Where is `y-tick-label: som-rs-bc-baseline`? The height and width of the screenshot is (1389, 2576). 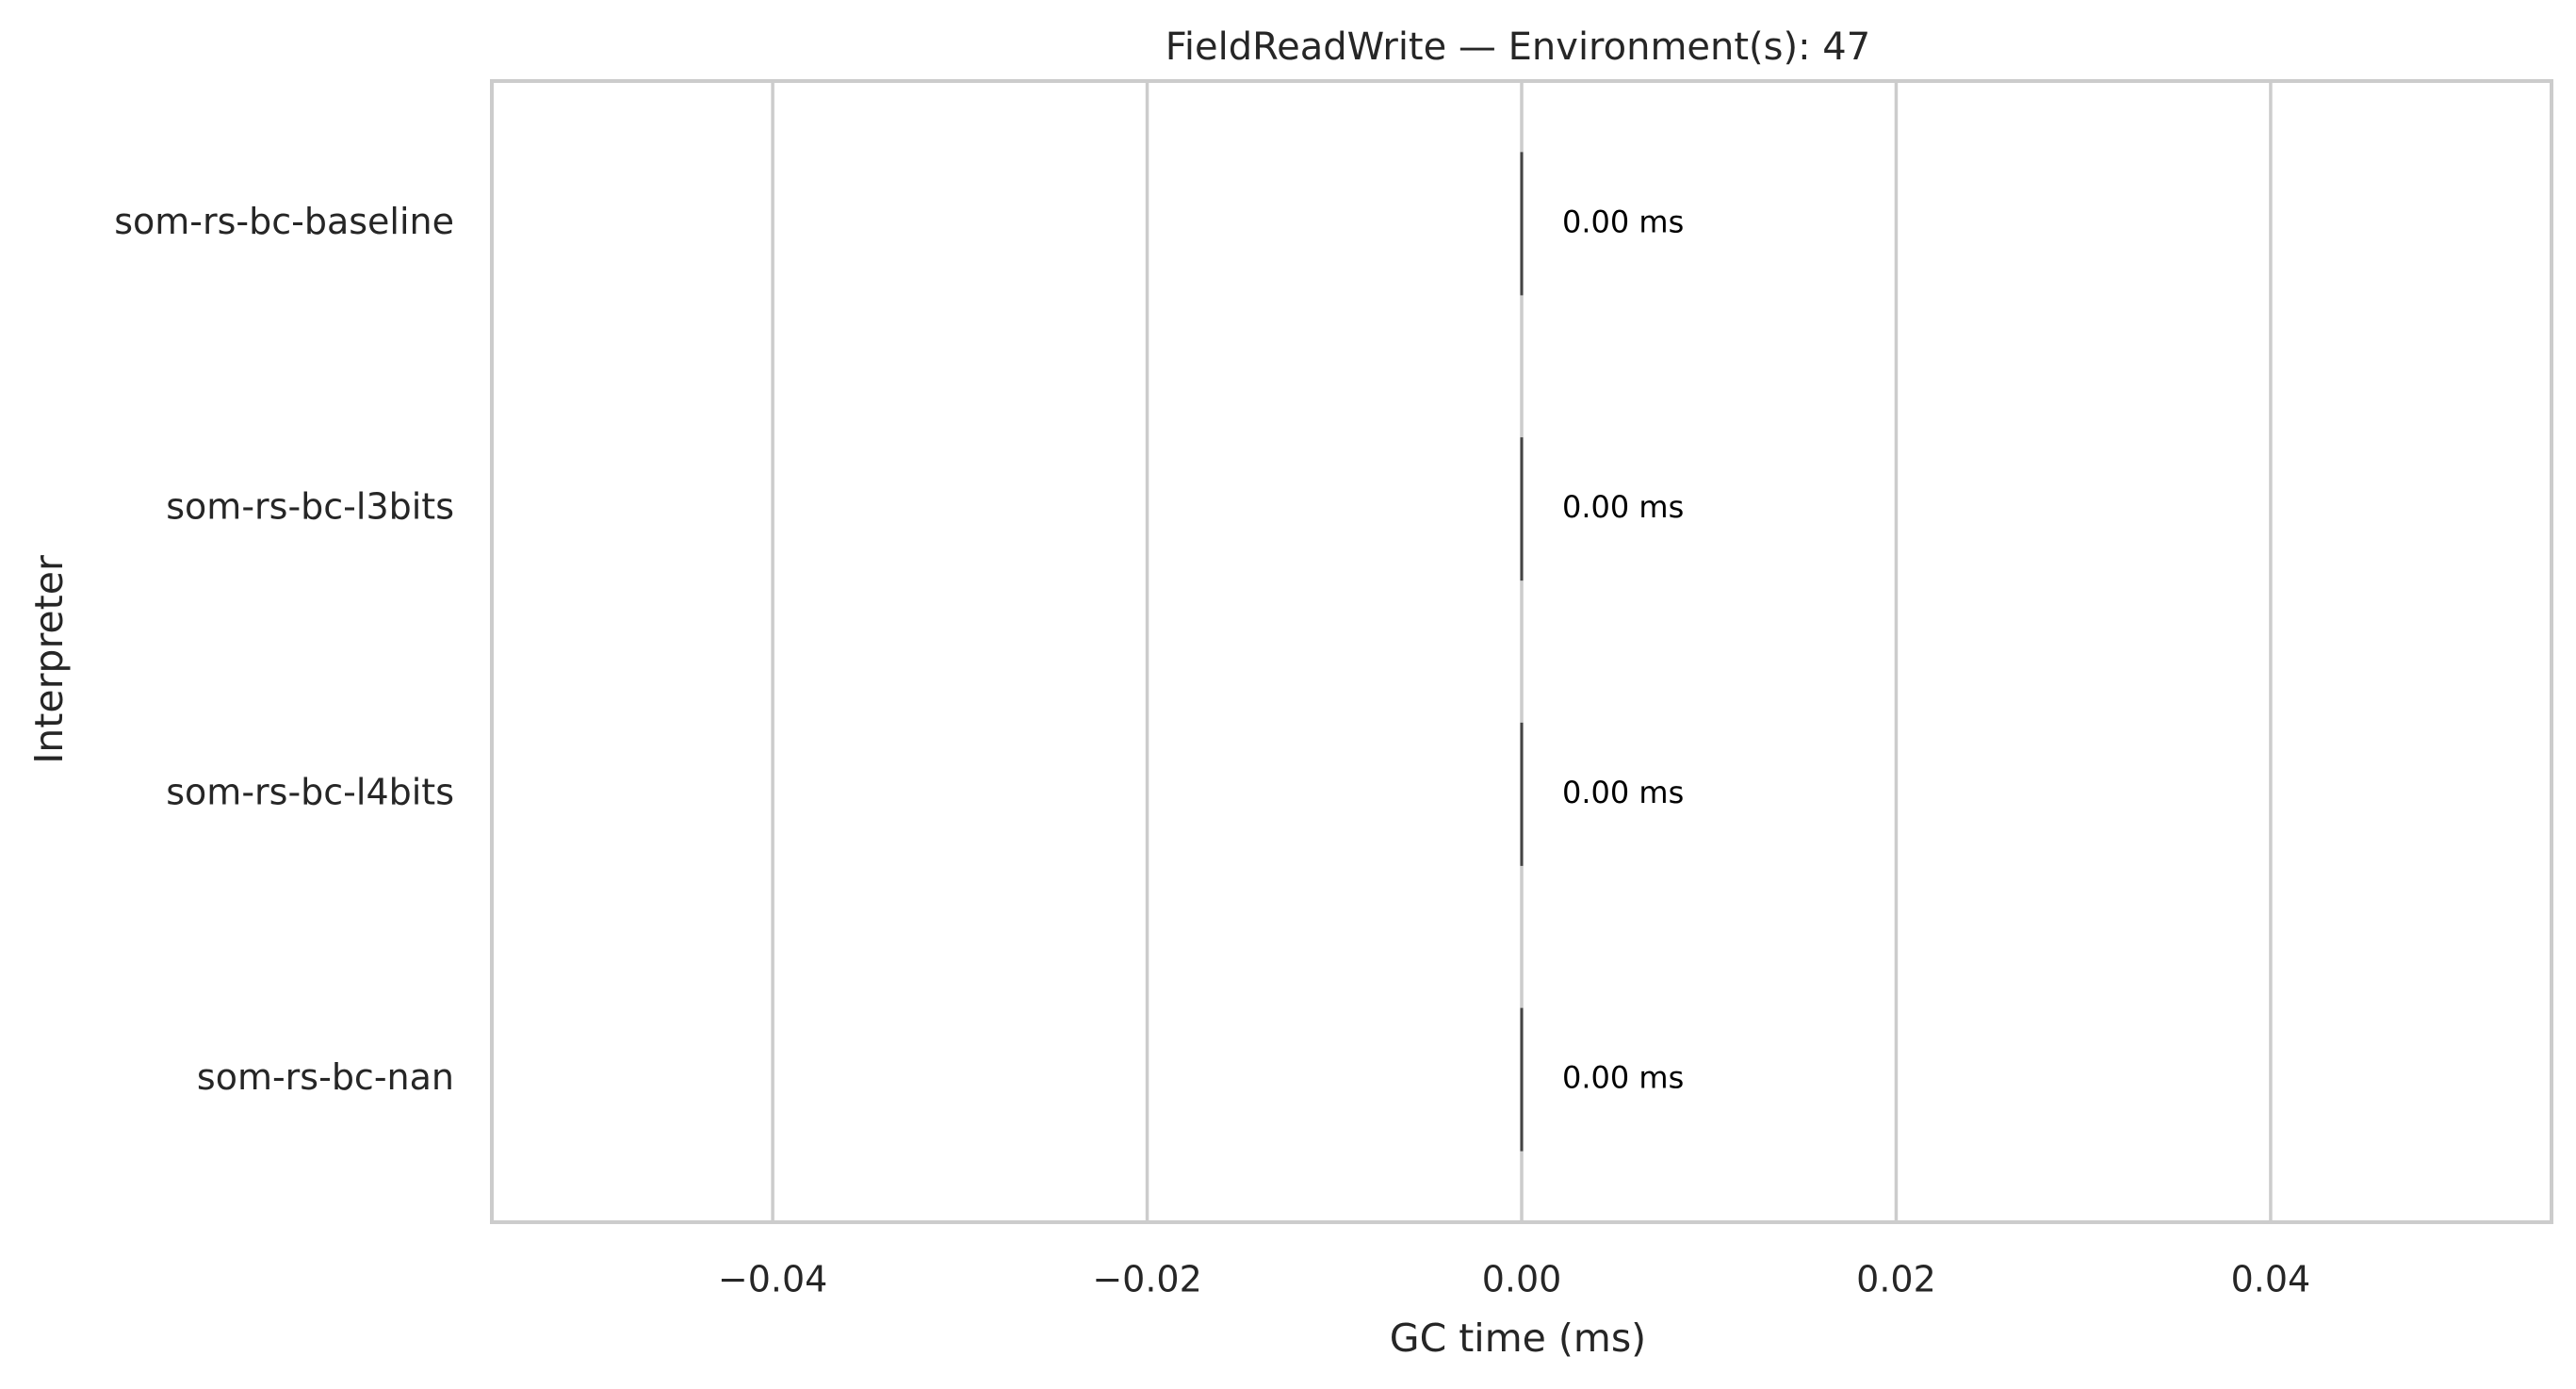 y-tick-label: som-rs-bc-baseline is located at coordinates (284, 221).